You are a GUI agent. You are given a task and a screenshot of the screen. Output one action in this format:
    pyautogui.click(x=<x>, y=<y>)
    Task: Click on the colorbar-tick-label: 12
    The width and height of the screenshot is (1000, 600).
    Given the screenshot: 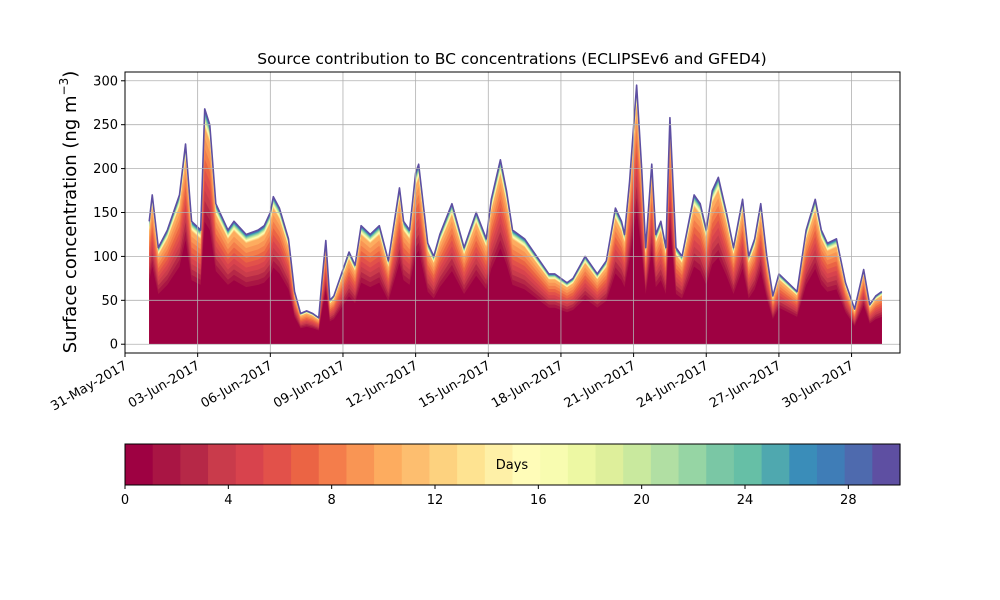 What is the action you would take?
    pyautogui.click(x=435, y=500)
    